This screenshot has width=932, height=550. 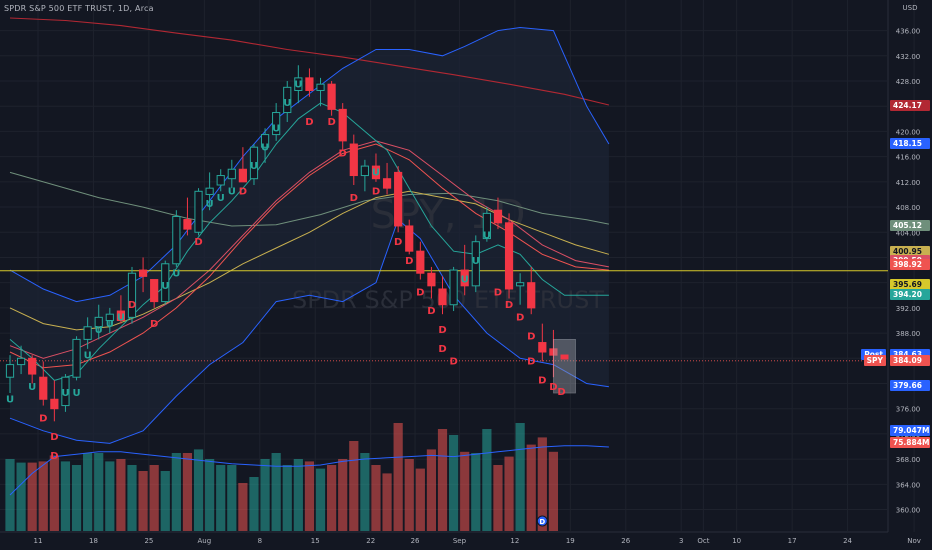 I want to click on currency-label: USD, so click(x=910, y=8).